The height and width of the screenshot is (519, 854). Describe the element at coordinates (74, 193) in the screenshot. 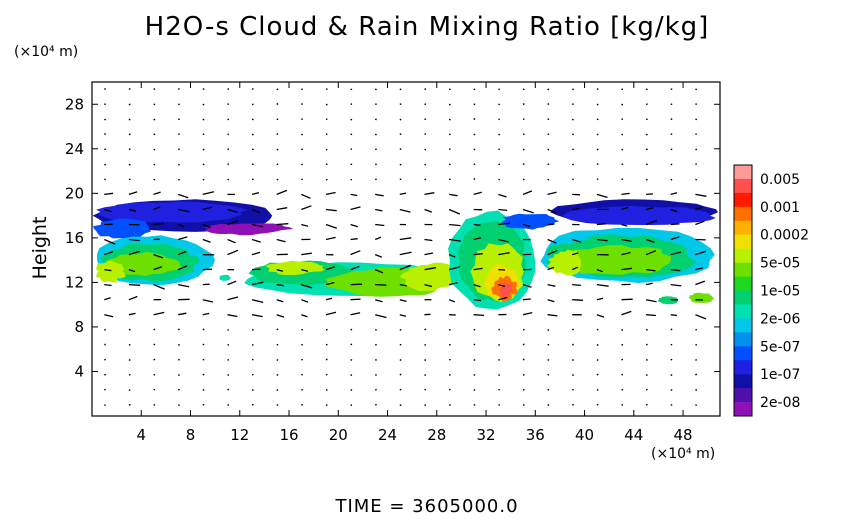

I see `y-tick-label: 20` at that location.